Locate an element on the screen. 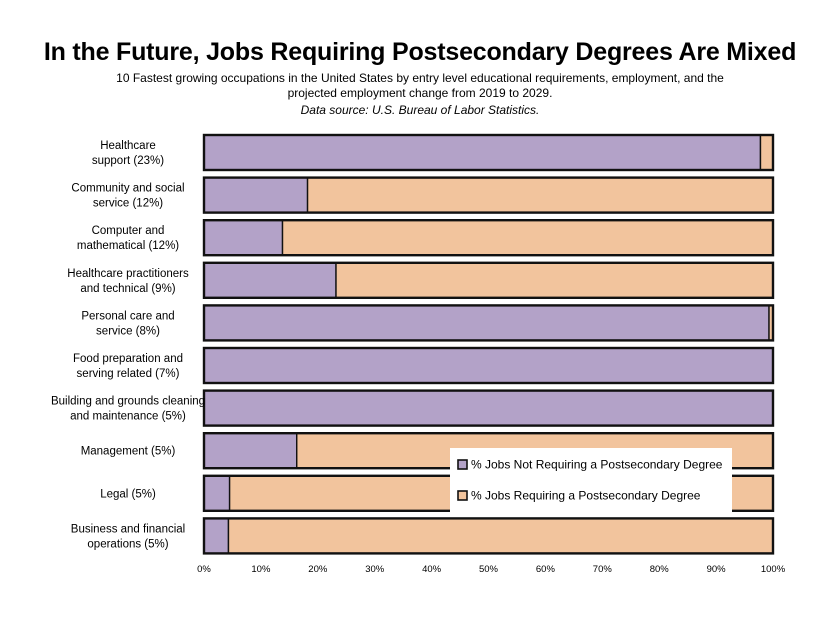 This screenshot has height=630, width=840. x-tick-label: 10% is located at coordinates (261, 569).